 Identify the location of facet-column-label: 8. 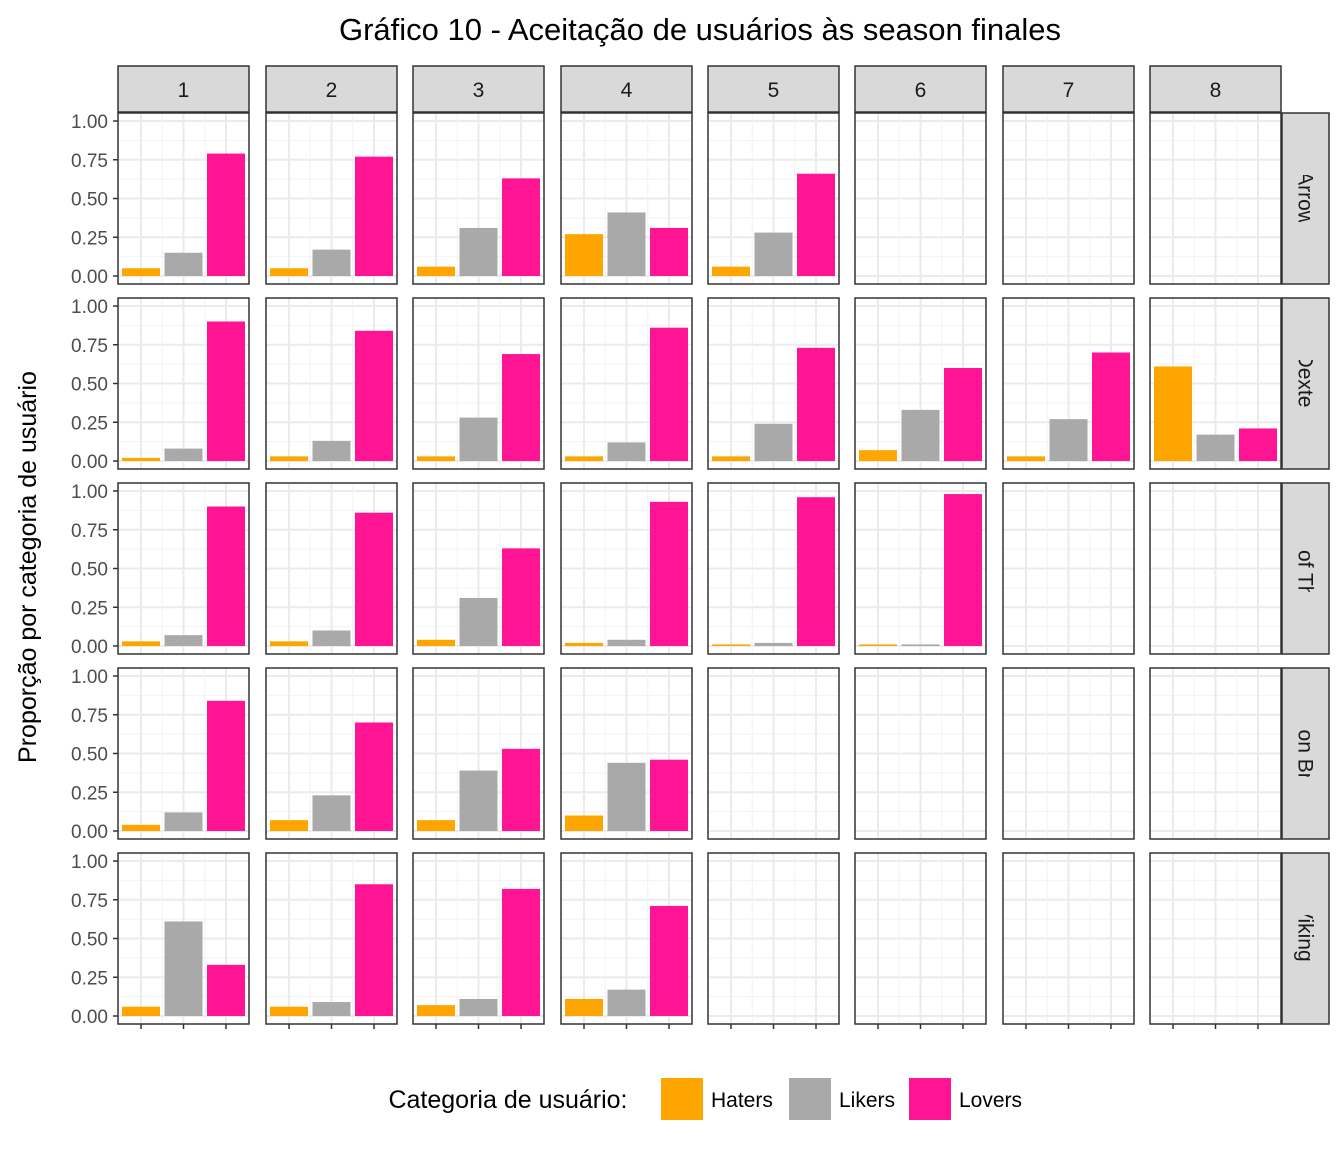
(1216, 90).